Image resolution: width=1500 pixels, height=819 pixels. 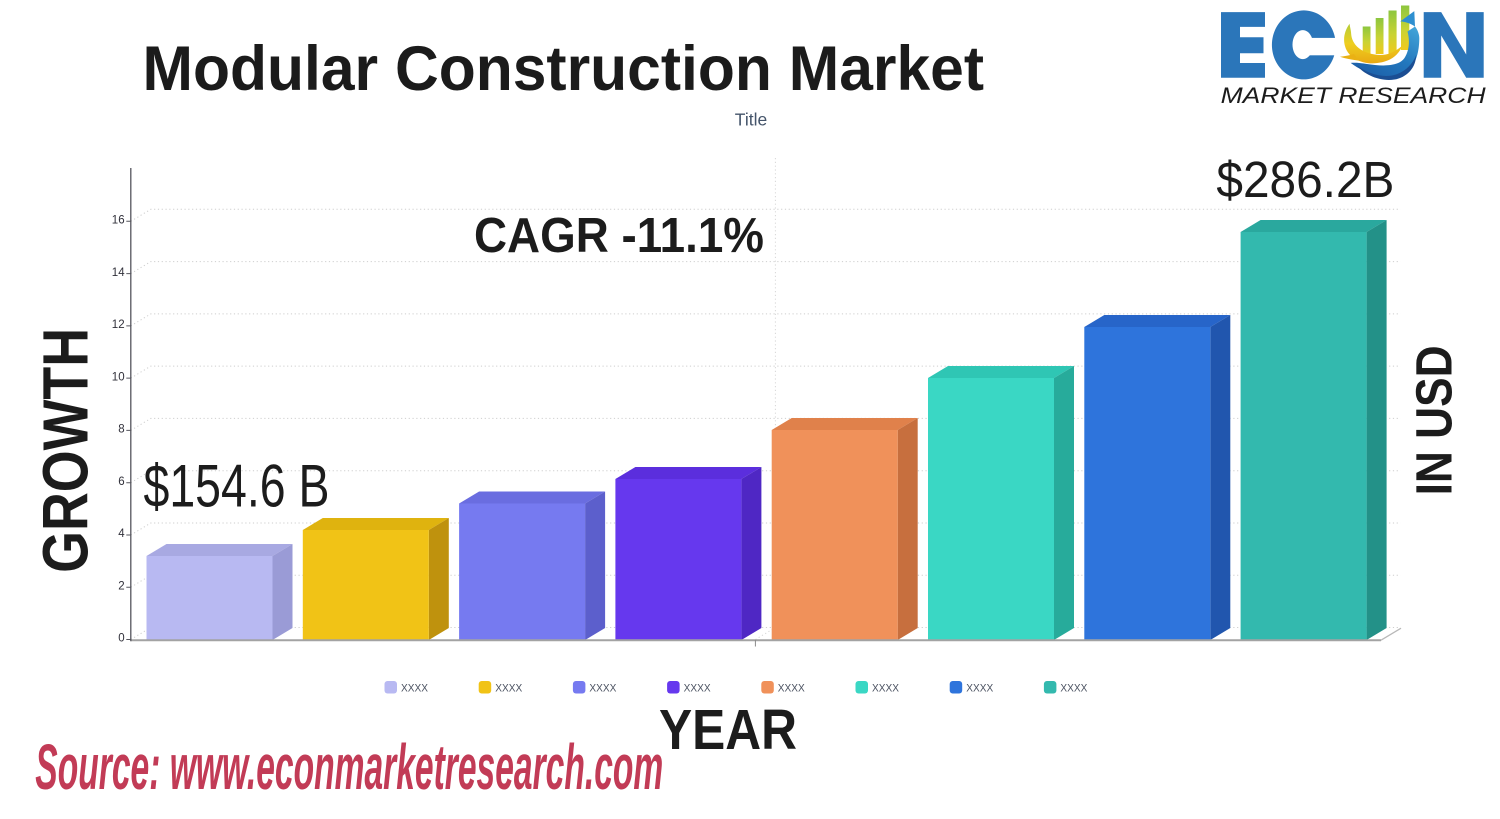 What do you see at coordinates (65, 450) in the screenshot?
I see `svg-text: GROWTH` at bounding box center [65, 450].